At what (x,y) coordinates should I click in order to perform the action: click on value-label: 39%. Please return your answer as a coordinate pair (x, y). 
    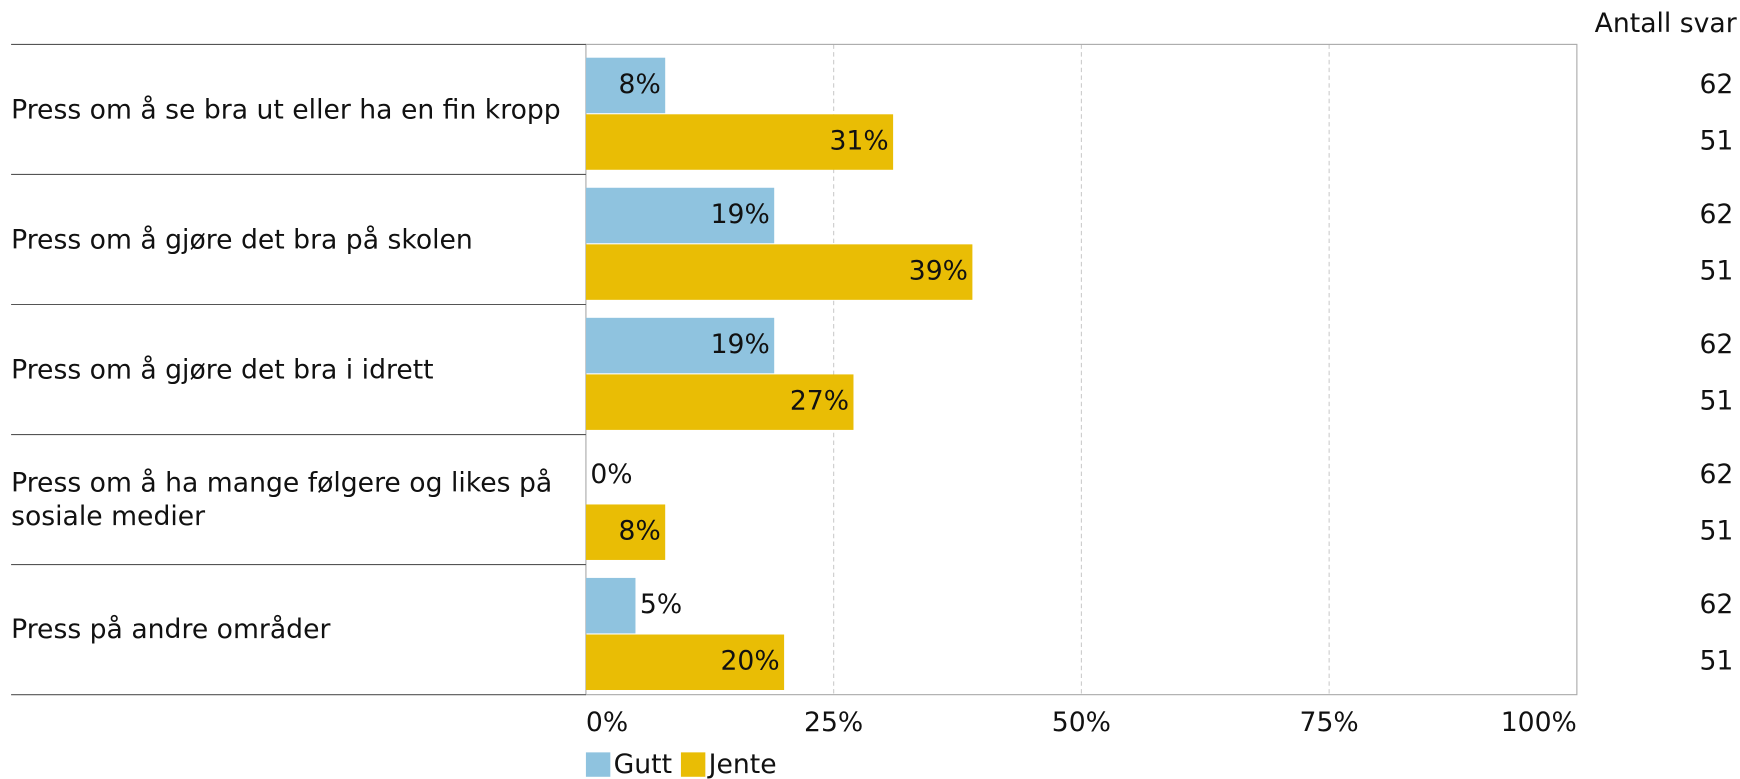
    Looking at the image, I should click on (938, 271).